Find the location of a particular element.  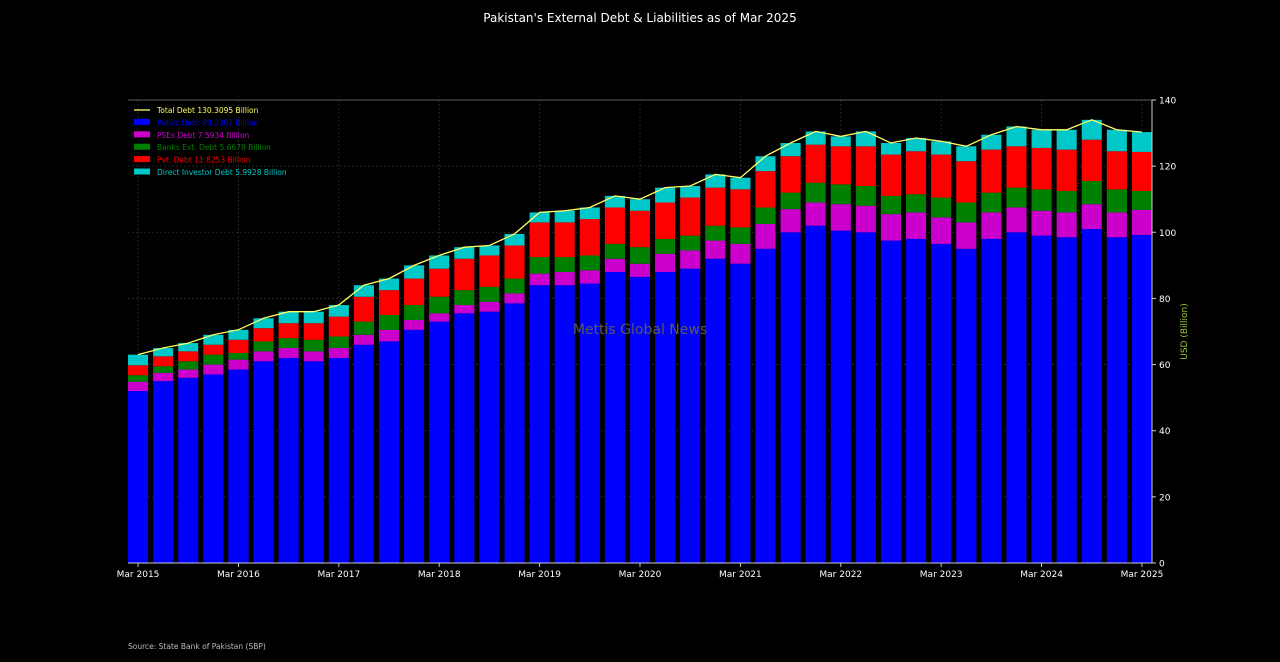

watermark: Mettis Global News is located at coordinates (640, 330).